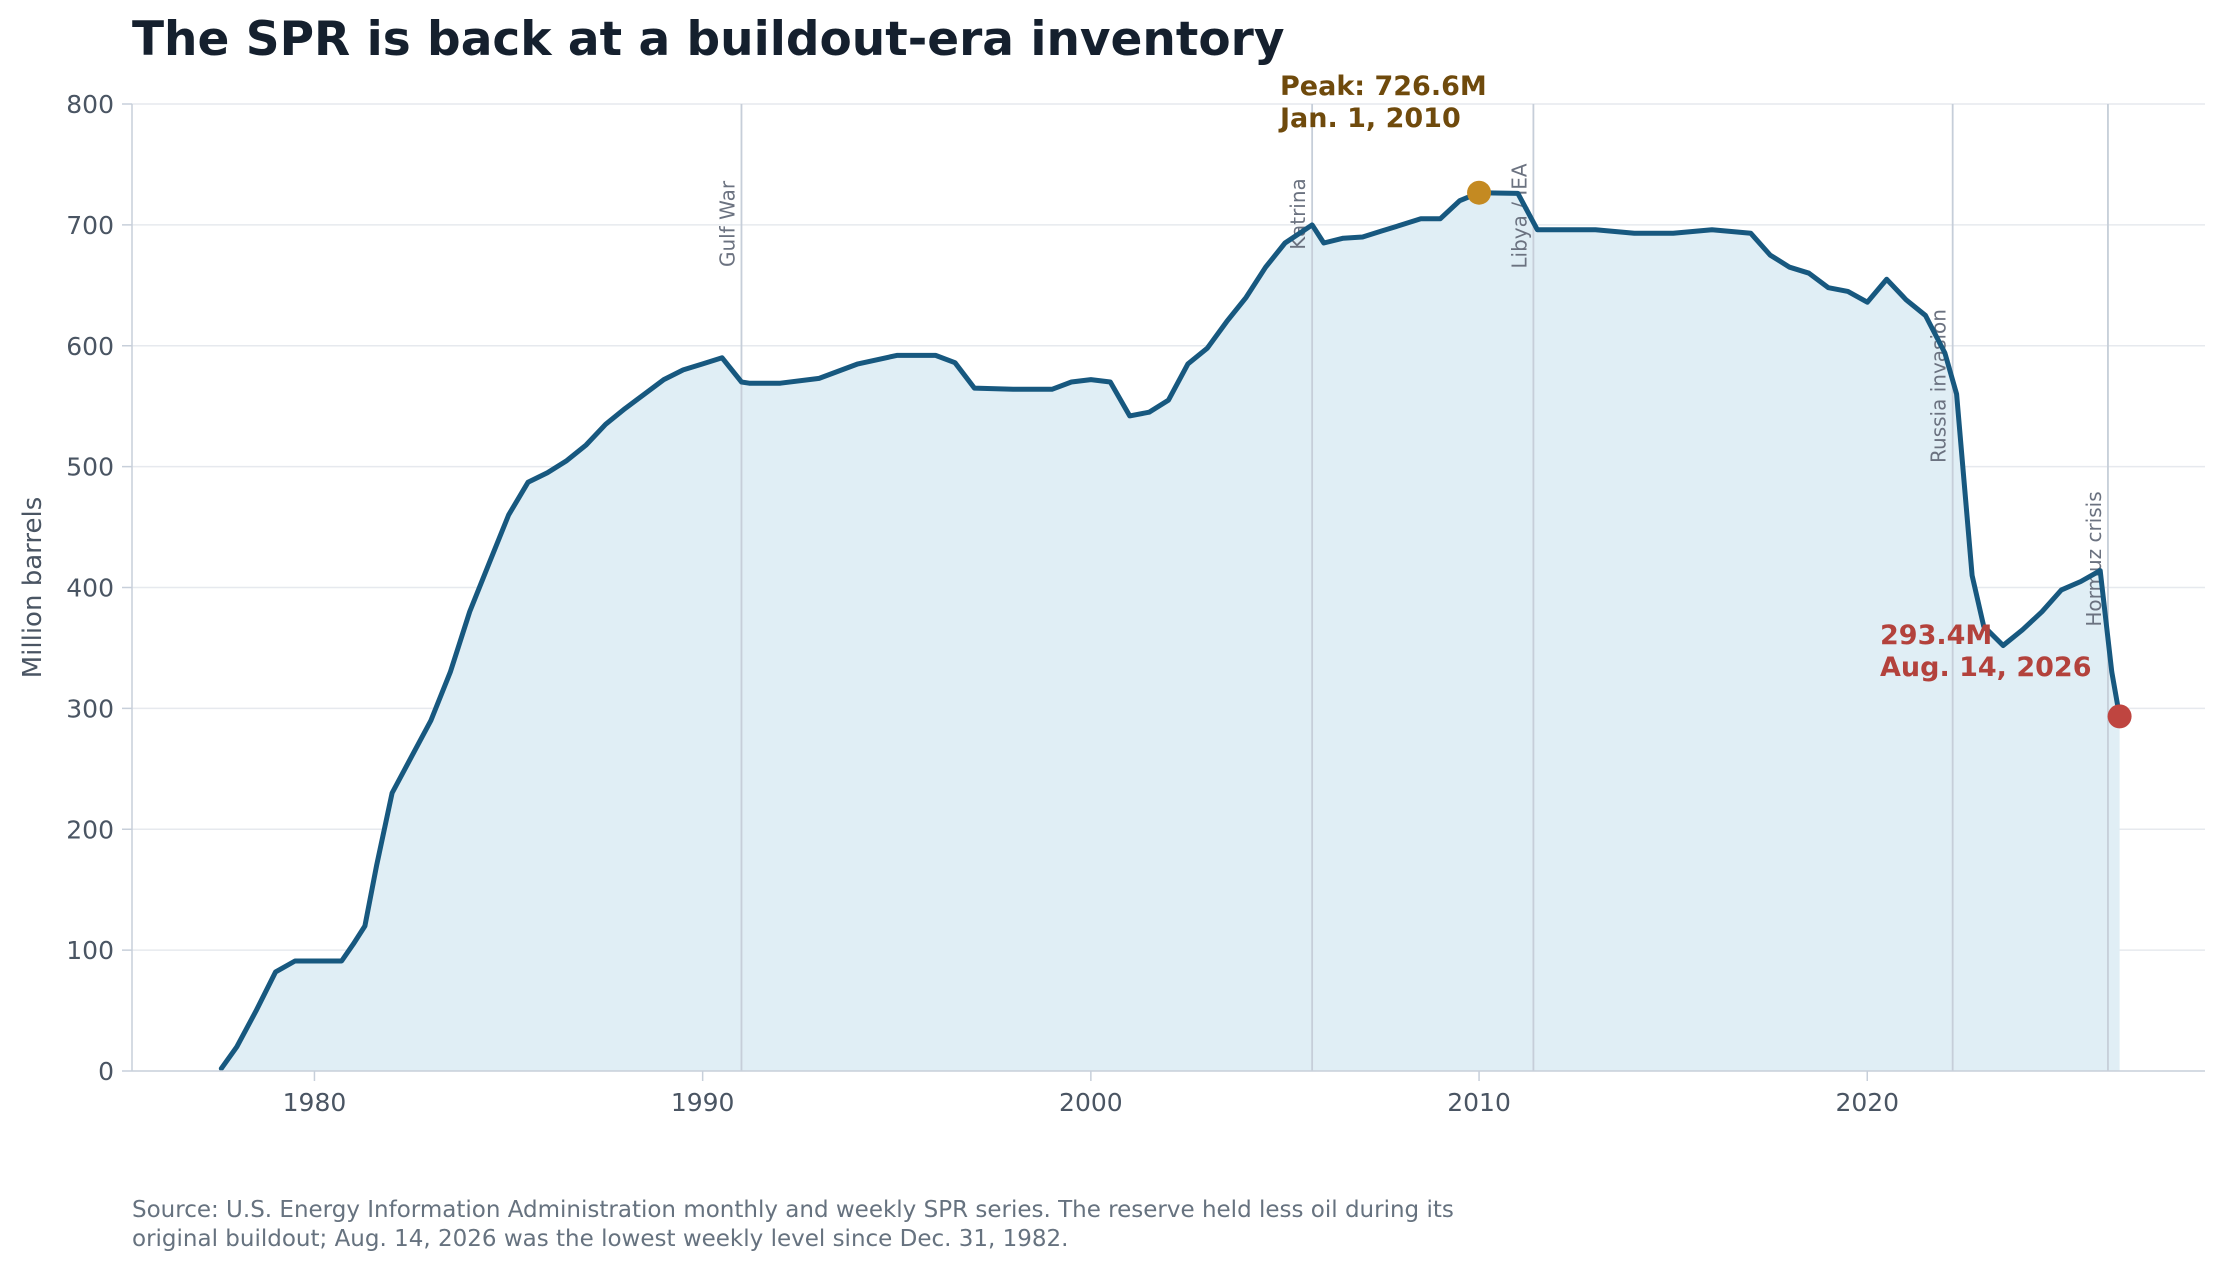 The image size is (2220, 1269). Describe the element at coordinates (90, 346) in the screenshot. I see `y-tick-label: 600` at that location.